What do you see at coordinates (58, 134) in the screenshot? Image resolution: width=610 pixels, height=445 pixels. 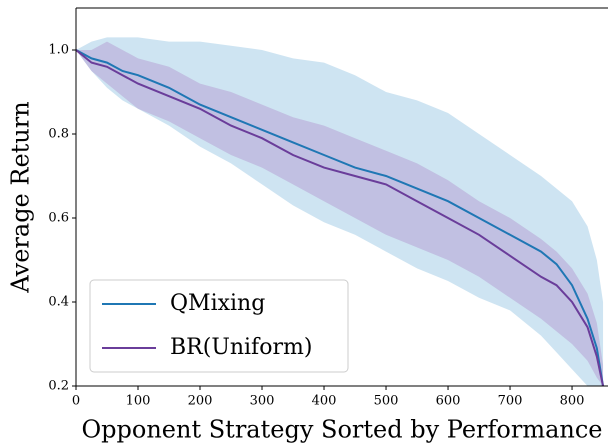 I see `y-tick-label: 0.8` at bounding box center [58, 134].